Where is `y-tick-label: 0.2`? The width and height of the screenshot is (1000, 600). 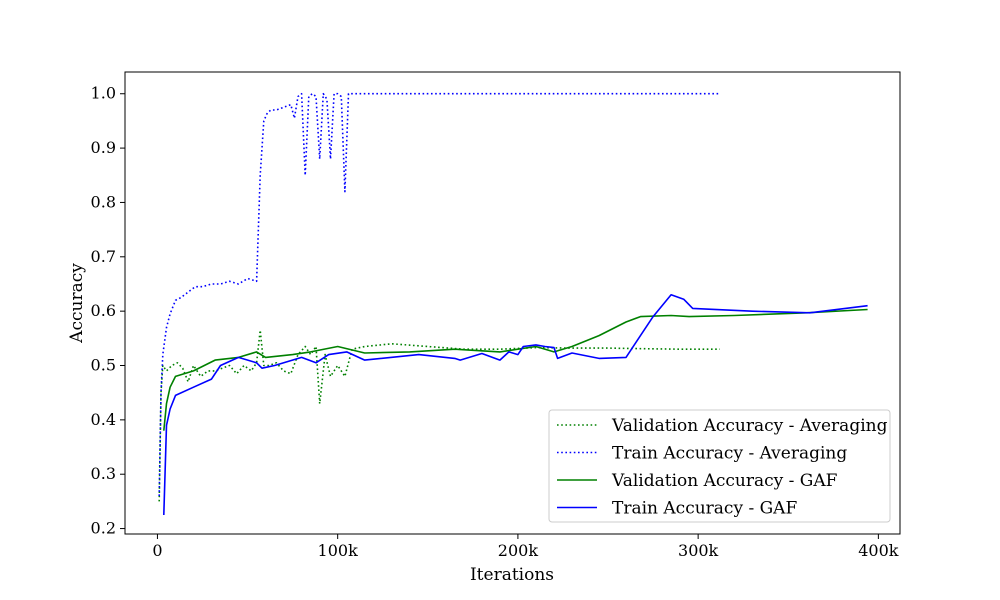 y-tick-label: 0.2 is located at coordinates (103, 528).